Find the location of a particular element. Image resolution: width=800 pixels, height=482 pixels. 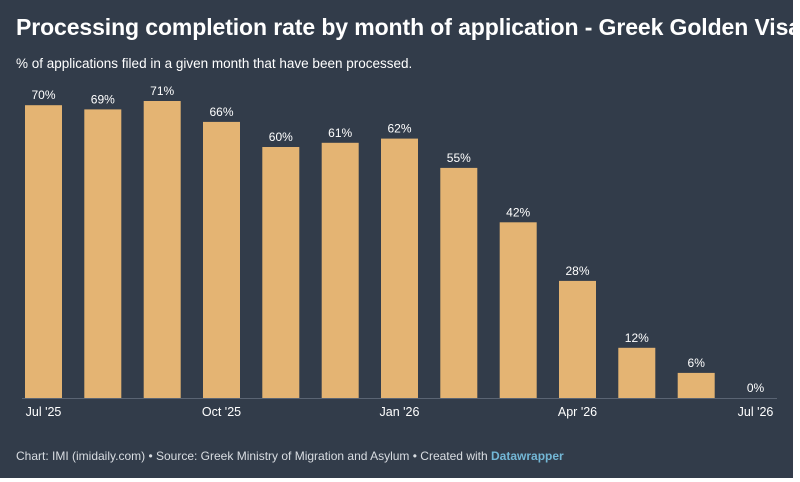

datawrapper-link: Datawrapper is located at coordinates (527, 456).